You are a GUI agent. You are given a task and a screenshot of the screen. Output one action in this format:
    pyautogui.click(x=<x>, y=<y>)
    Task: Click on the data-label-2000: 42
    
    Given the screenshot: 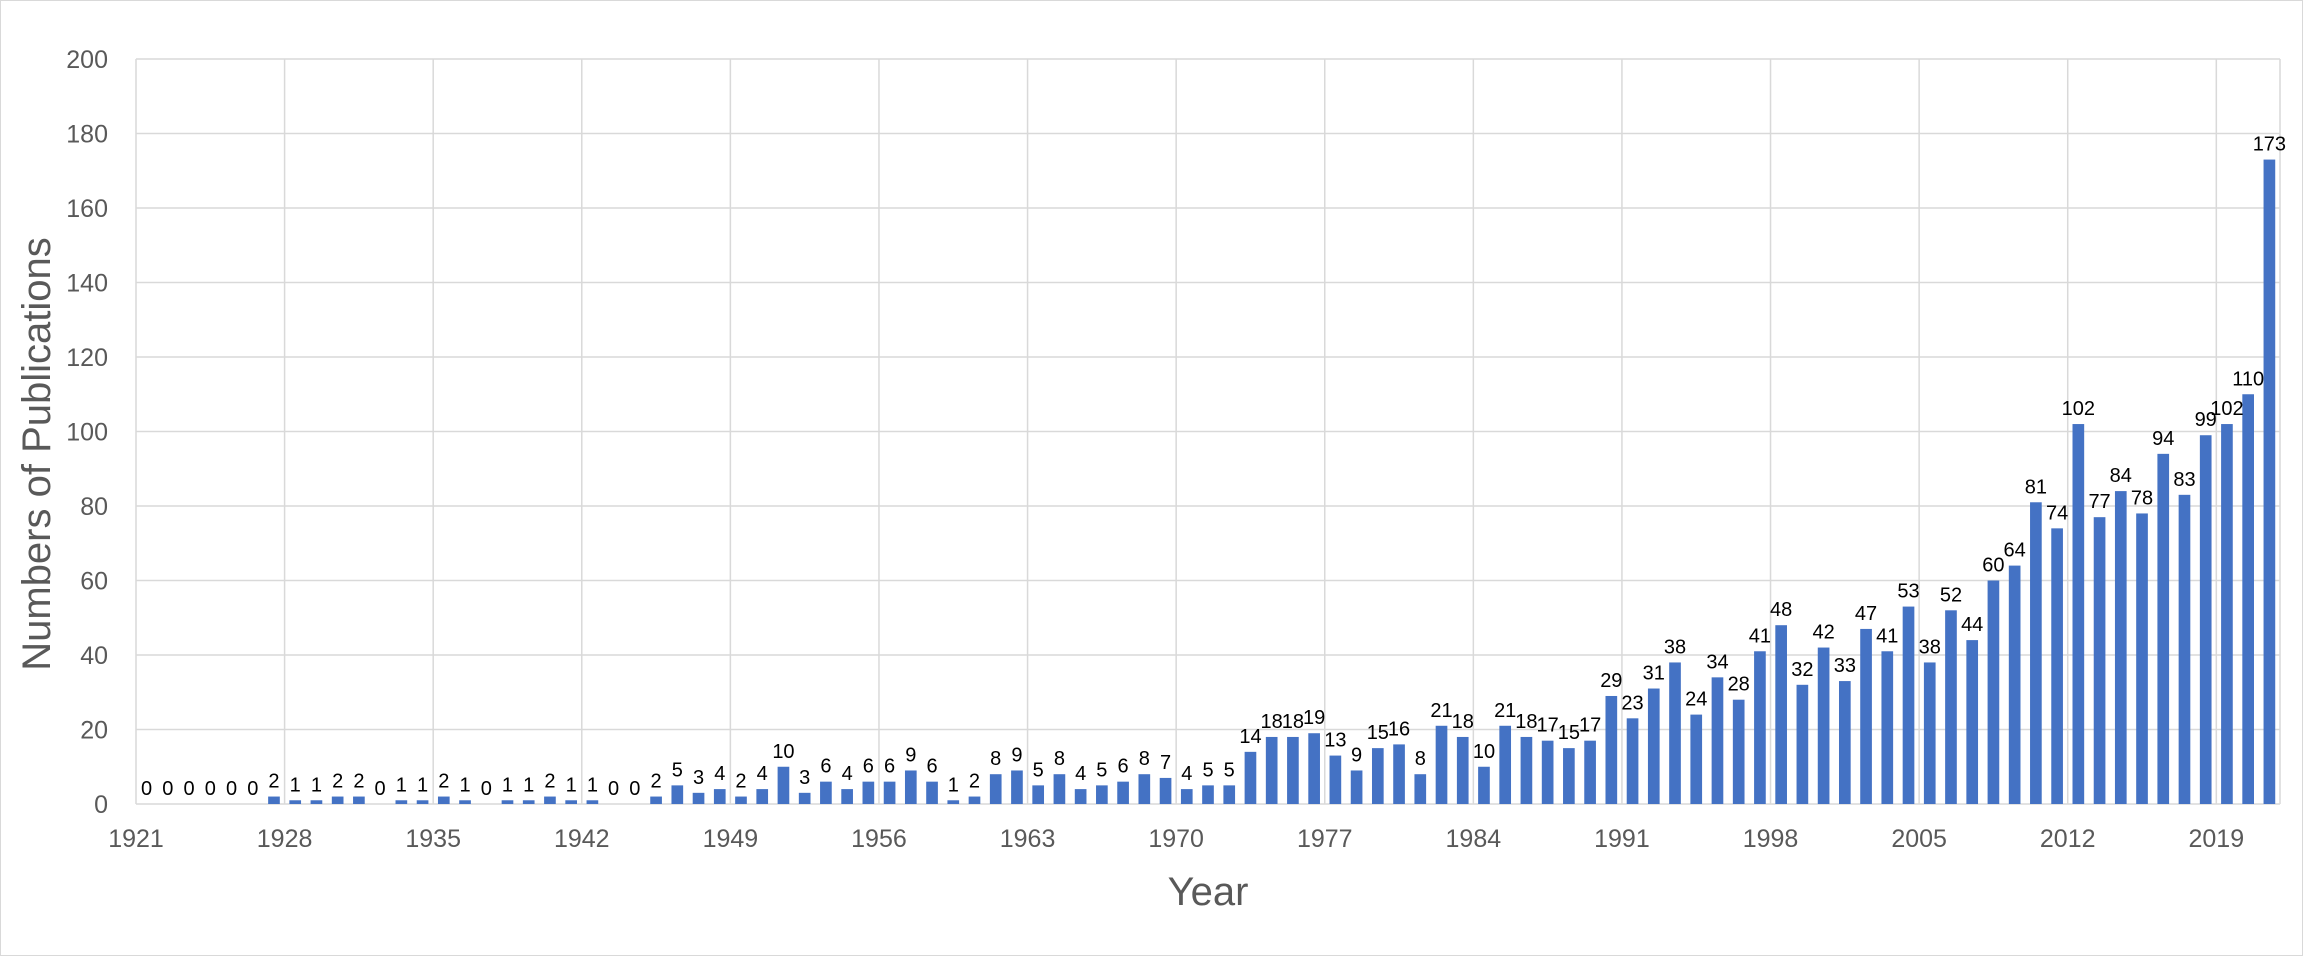 What is the action you would take?
    pyautogui.click(x=1823, y=633)
    